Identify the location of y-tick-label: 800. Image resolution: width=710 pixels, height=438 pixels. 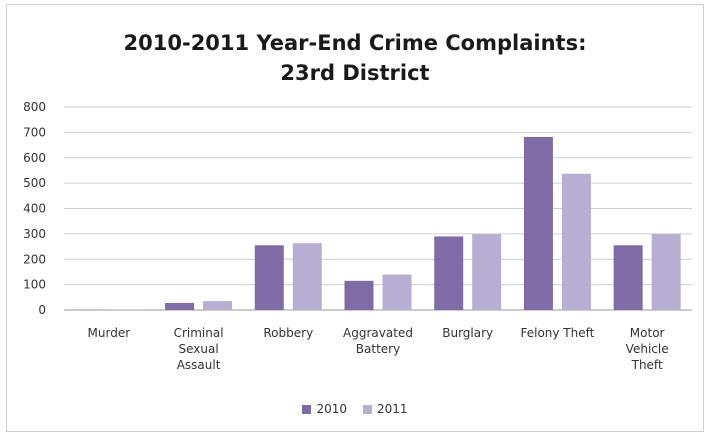
(34, 107).